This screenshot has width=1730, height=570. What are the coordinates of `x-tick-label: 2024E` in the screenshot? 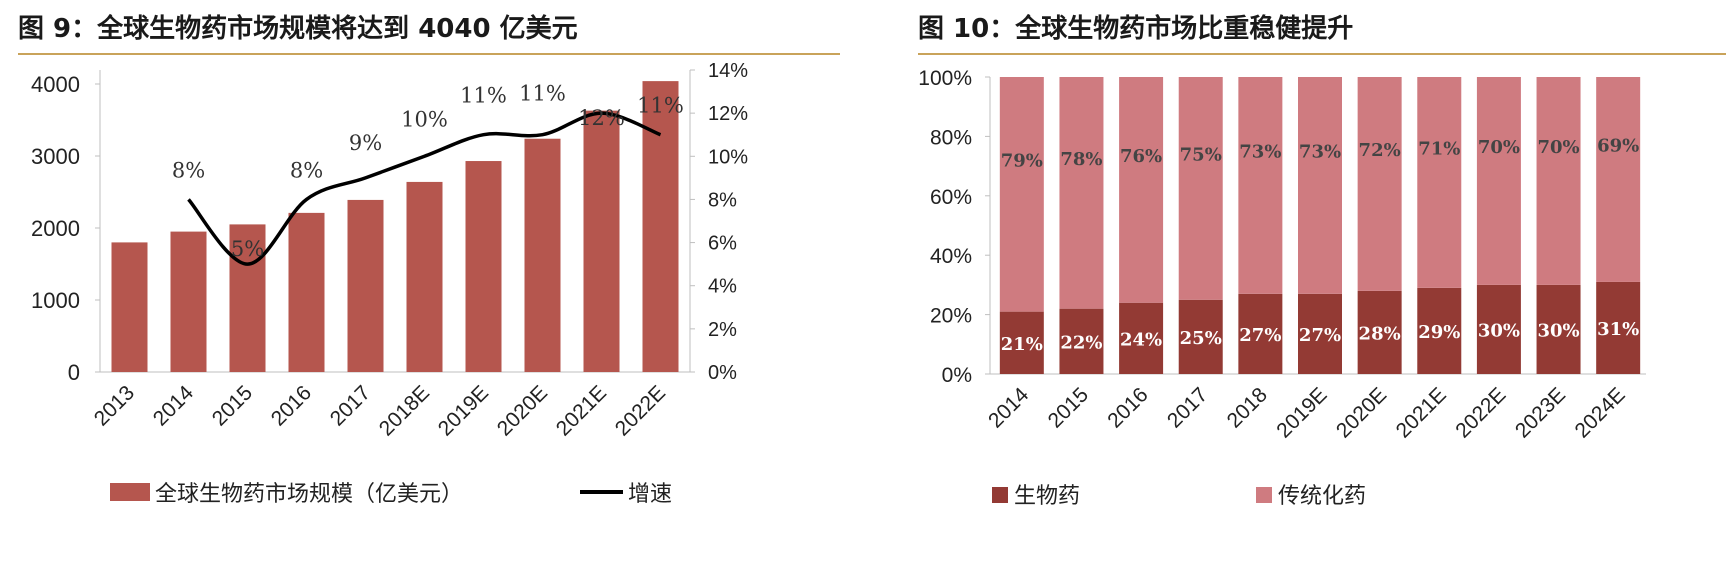 It's located at (1600, 412).